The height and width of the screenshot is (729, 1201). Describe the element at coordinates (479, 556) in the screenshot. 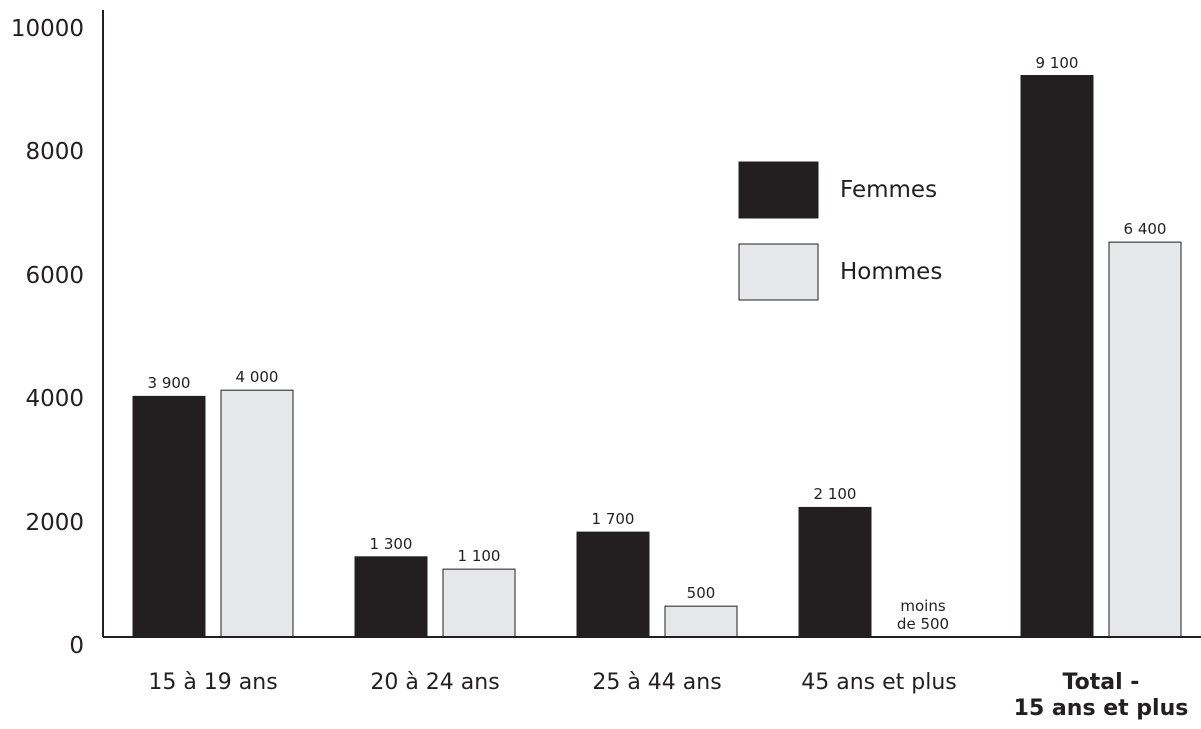

I see `value-label: 1 100` at that location.